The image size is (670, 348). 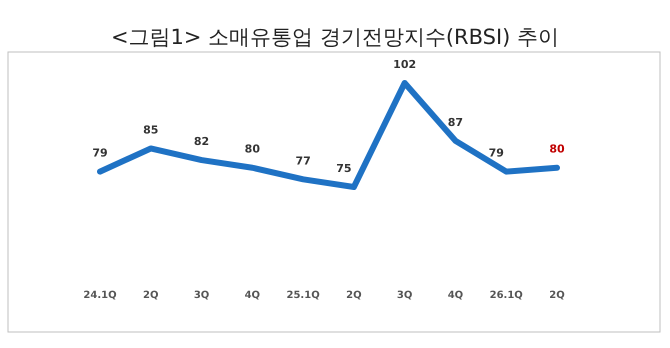 I want to click on data-label: 77, so click(x=303, y=161).